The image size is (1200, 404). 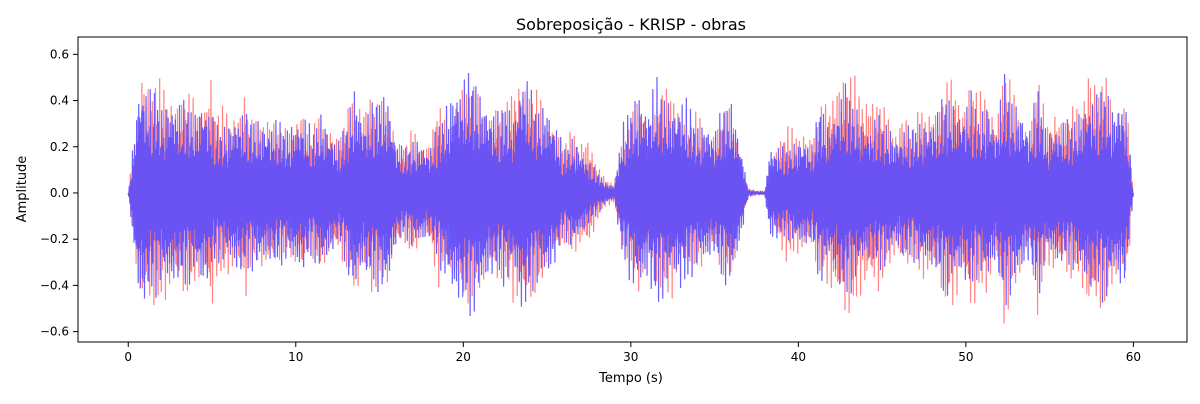 What do you see at coordinates (59, 101) in the screenshot?
I see `y-tick-label: 0.4` at bounding box center [59, 101].